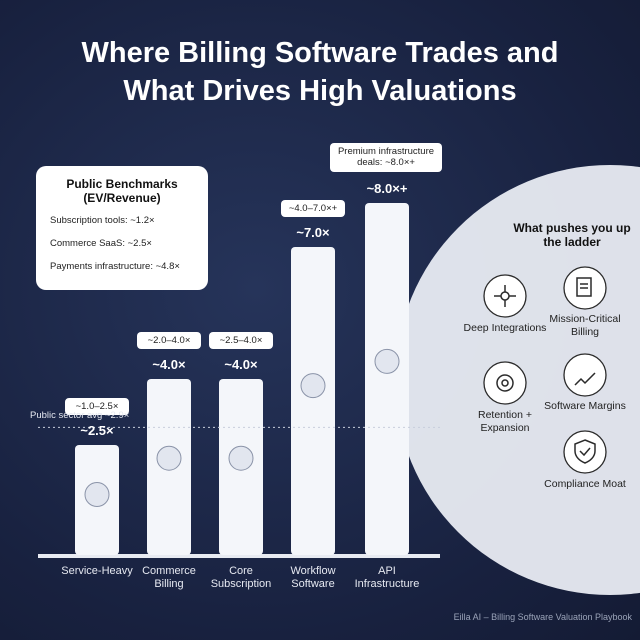 The width and height of the screenshot is (640, 640). I want to click on benchmarks-box, so click(122, 228).